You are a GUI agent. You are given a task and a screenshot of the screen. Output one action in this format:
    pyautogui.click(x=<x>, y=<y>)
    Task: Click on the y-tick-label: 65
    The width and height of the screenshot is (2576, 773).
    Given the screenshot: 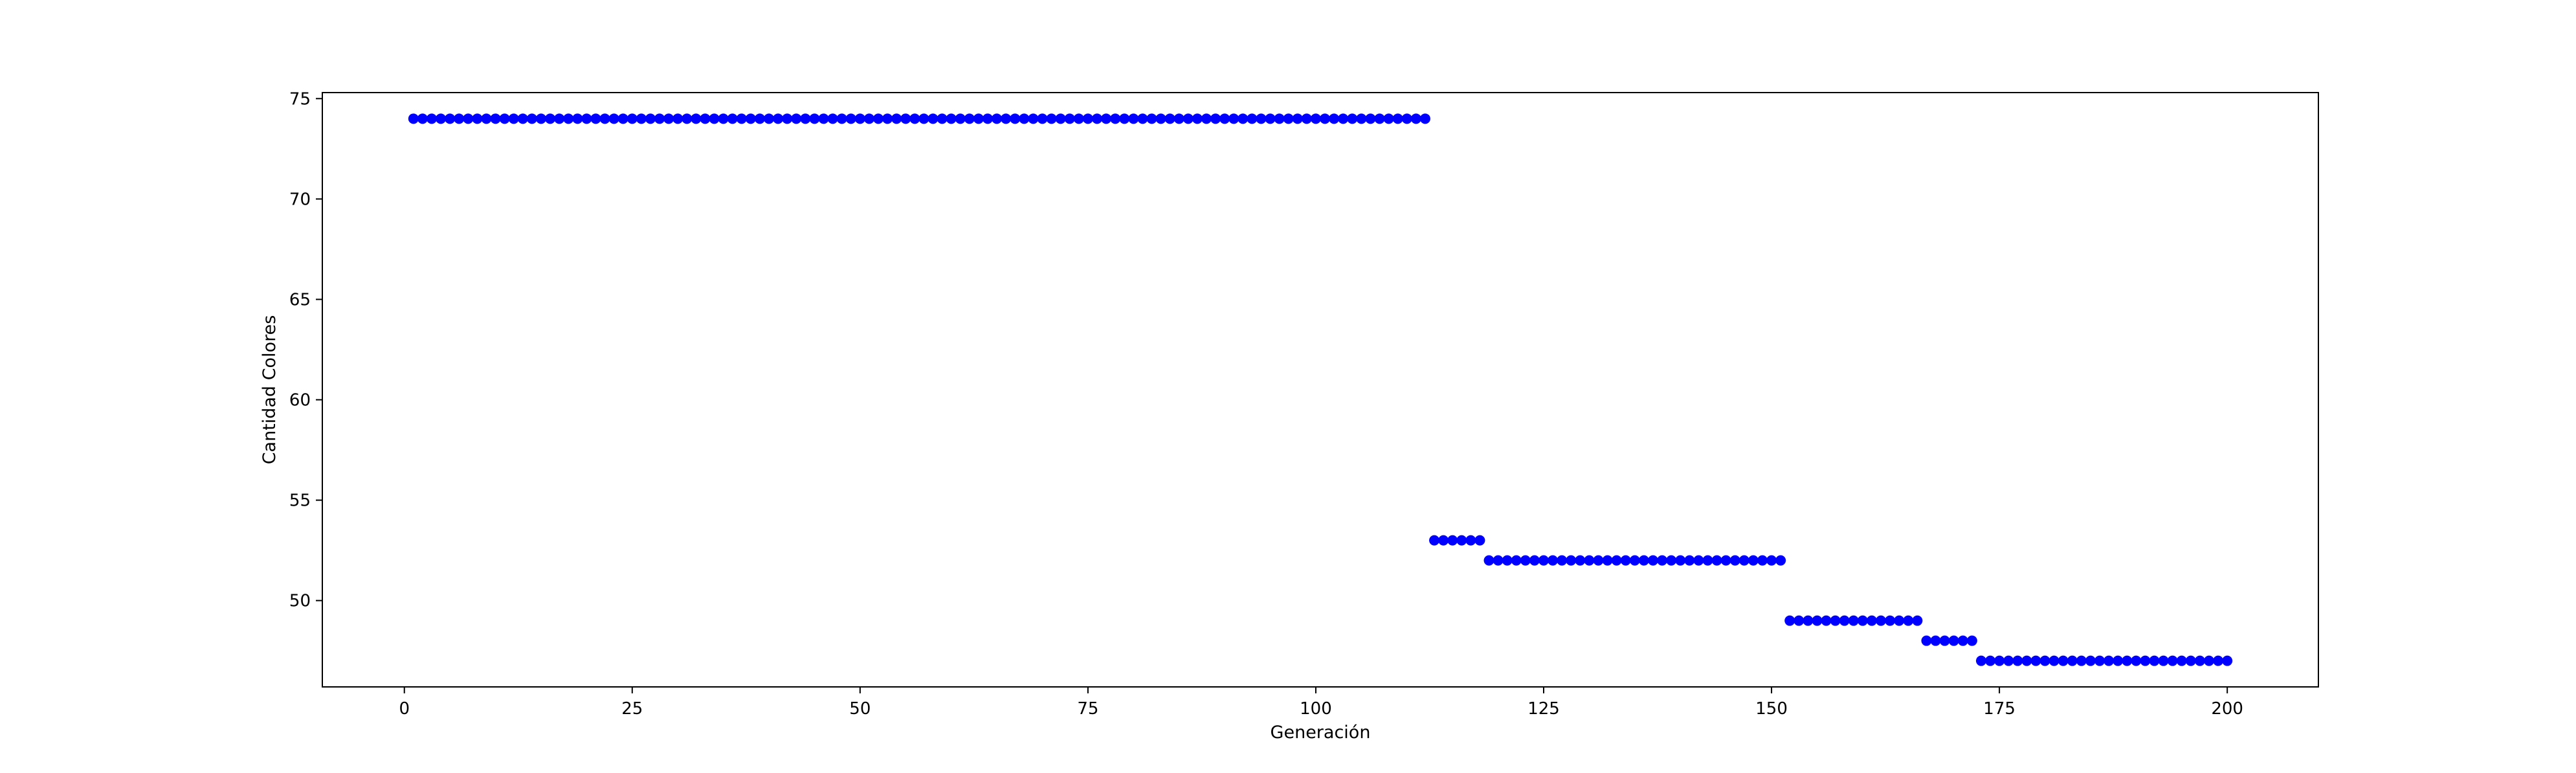 What is the action you would take?
    pyautogui.click(x=300, y=299)
    